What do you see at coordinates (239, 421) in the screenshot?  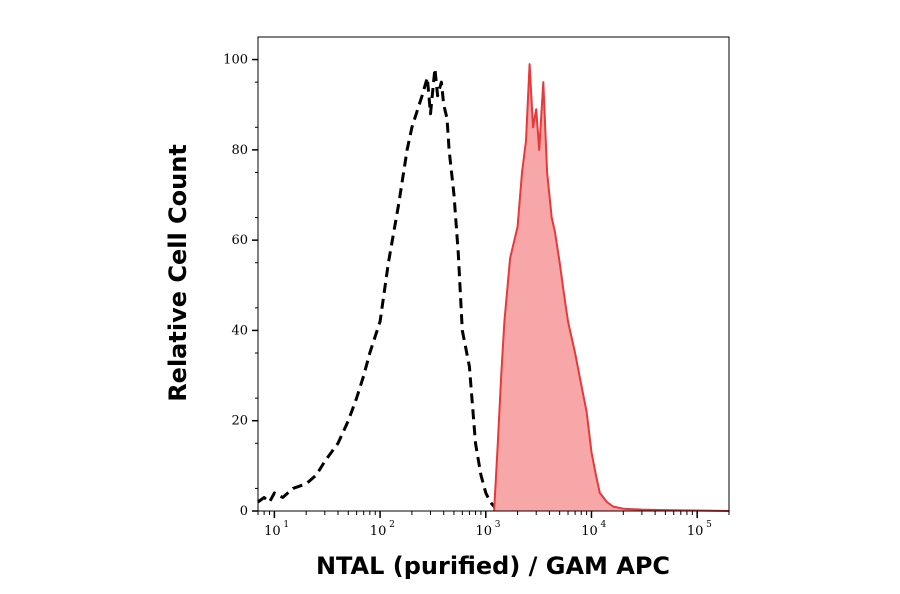 I see `y-tick-label: 20` at bounding box center [239, 421].